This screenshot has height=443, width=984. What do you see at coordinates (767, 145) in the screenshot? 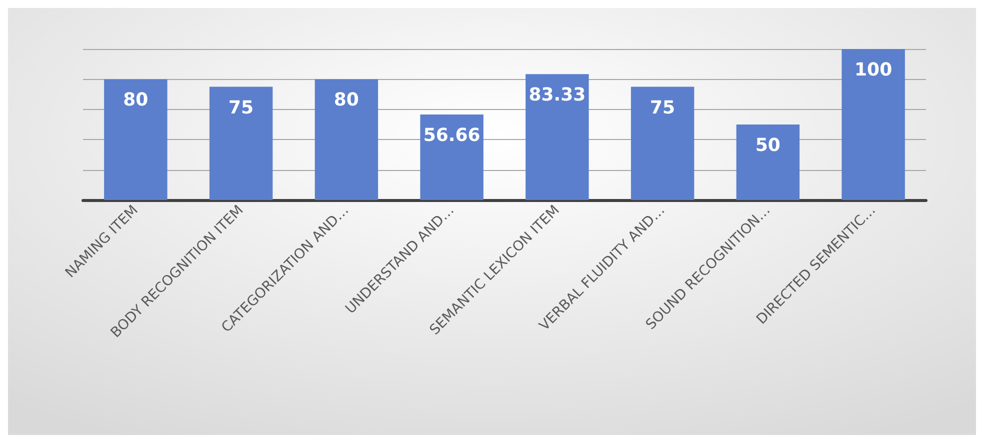
I see `data-label: 50` at bounding box center [767, 145].